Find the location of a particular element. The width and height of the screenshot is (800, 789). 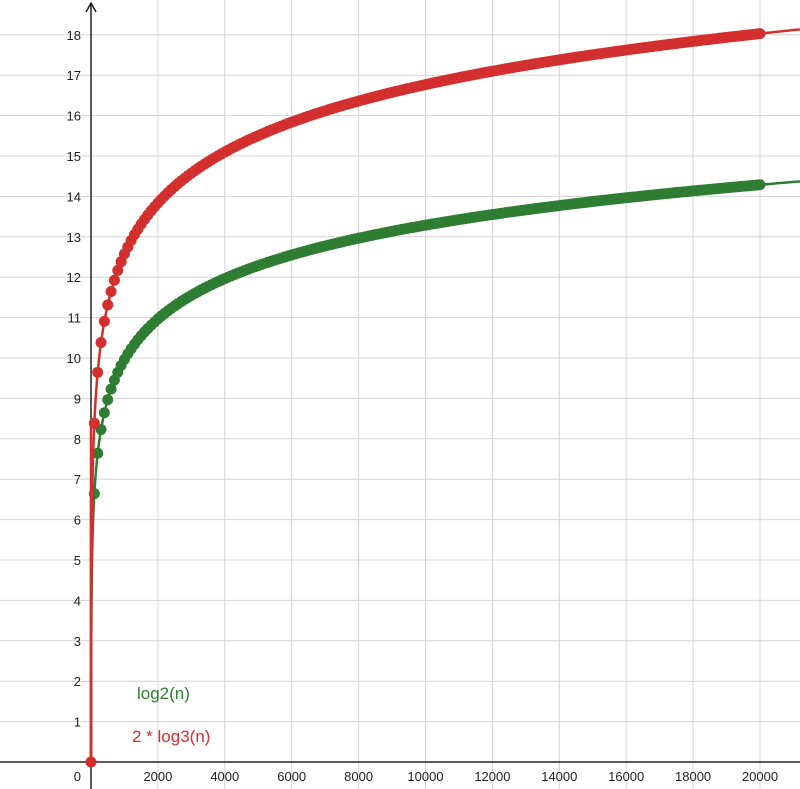

y-tick-label: 8 is located at coordinates (77, 439).